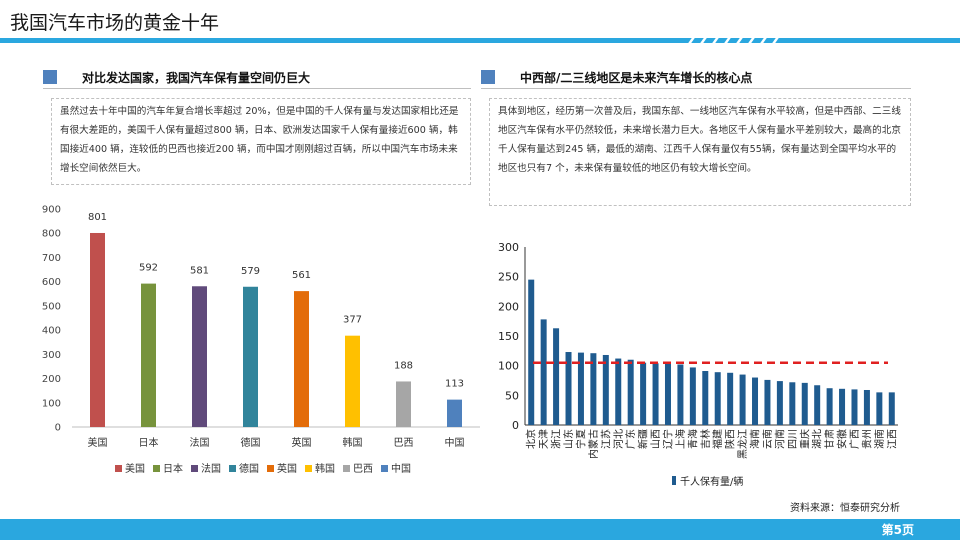  What do you see at coordinates (845, 508) in the screenshot?
I see `source-note: 资料来源：恒泰研究分析` at bounding box center [845, 508].